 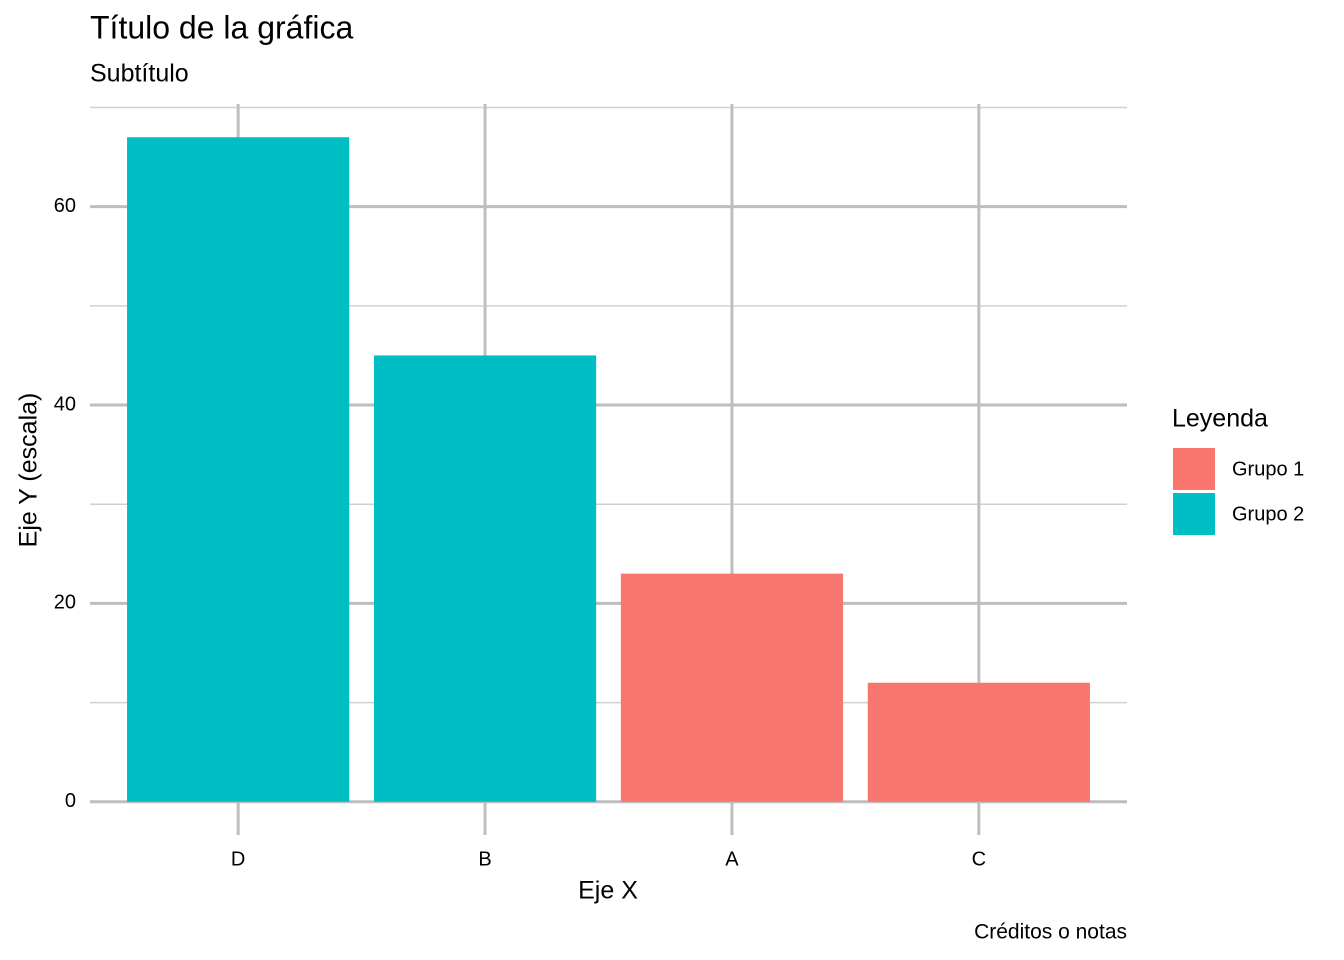 I want to click on chart-title: Título de la gráfica, so click(x=221, y=27).